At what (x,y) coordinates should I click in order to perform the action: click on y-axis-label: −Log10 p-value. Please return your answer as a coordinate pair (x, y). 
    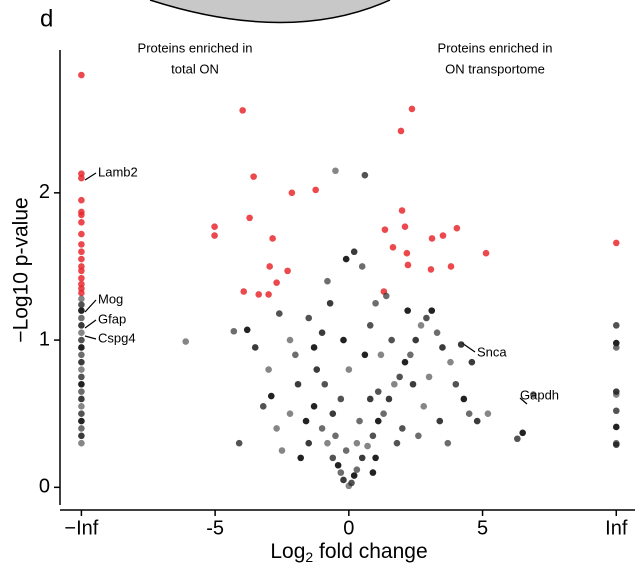
    Looking at the image, I should click on (21, 269).